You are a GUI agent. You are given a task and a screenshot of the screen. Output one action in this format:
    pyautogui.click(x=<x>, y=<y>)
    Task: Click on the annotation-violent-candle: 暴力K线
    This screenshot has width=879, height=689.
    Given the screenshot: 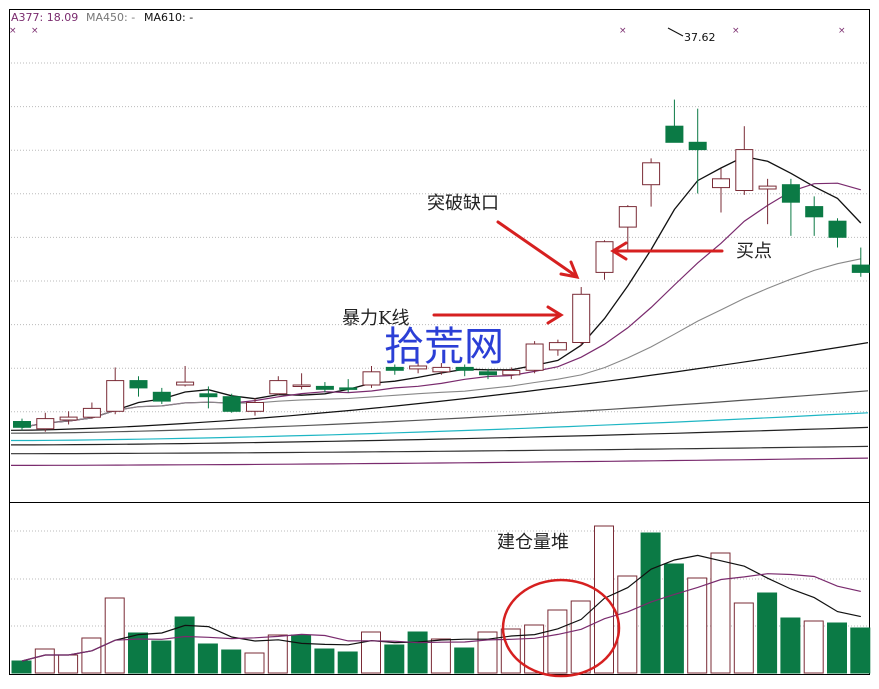 What is the action you would take?
    pyautogui.click(x=375, y=318)
    